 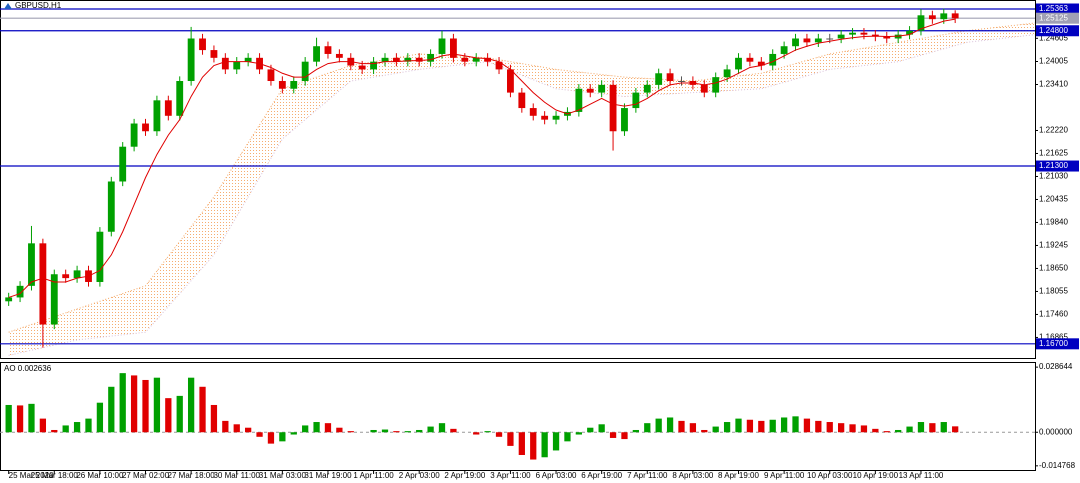 What do you see at coordinates (419, 475) in the screenshot?
I see `x-tick-label: 2 Apr 03:00` at bounding box center [419, 475].